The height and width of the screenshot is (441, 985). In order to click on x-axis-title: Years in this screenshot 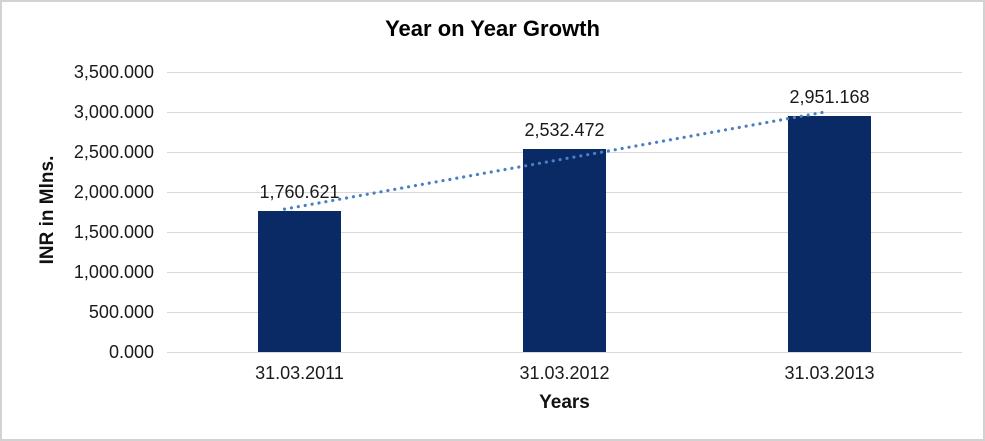, I will do `click(564, 402)`.